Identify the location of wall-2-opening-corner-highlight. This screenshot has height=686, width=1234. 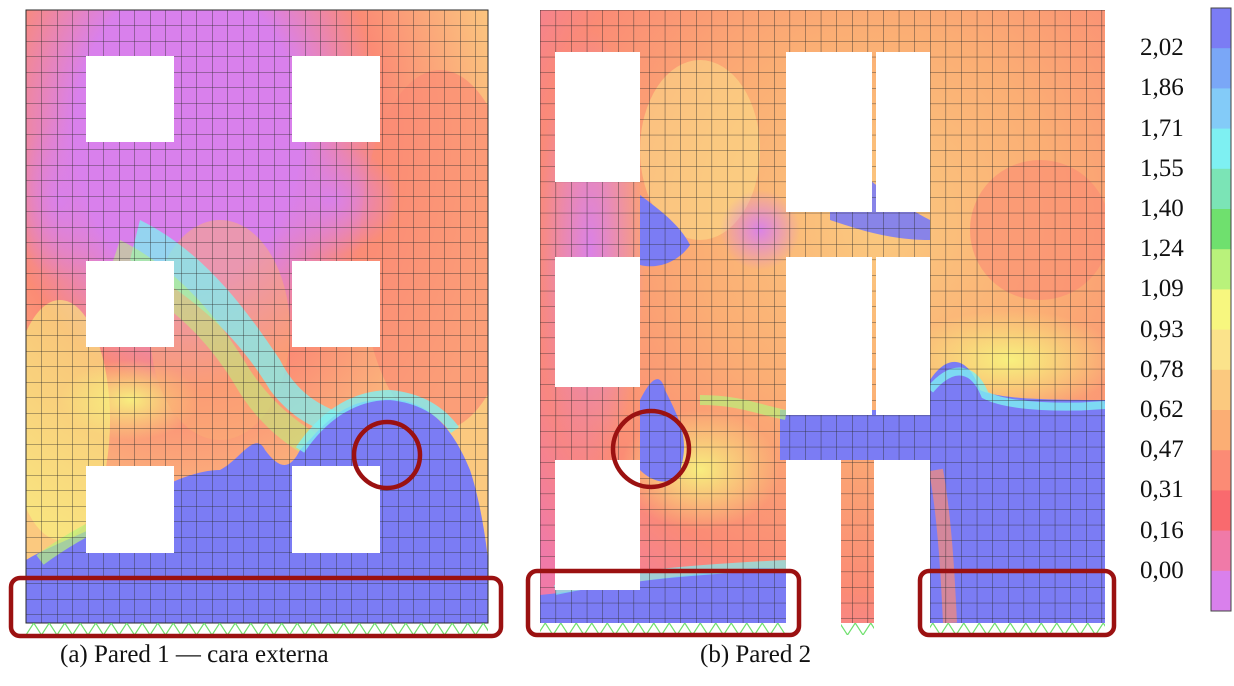
(651, 449).